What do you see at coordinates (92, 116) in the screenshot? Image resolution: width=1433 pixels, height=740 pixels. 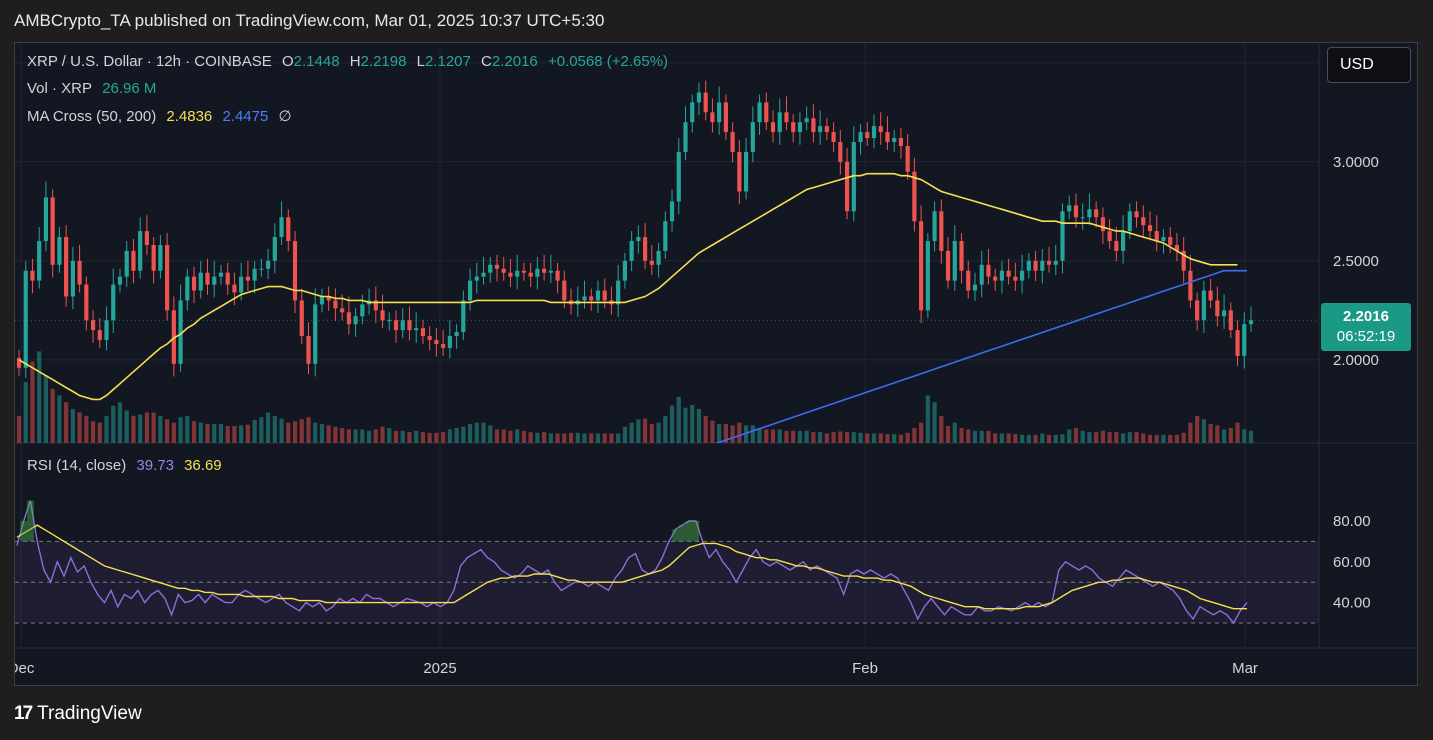 I see `ma-label: MA Cross (50, 200)` at bounding box center [92, 116].